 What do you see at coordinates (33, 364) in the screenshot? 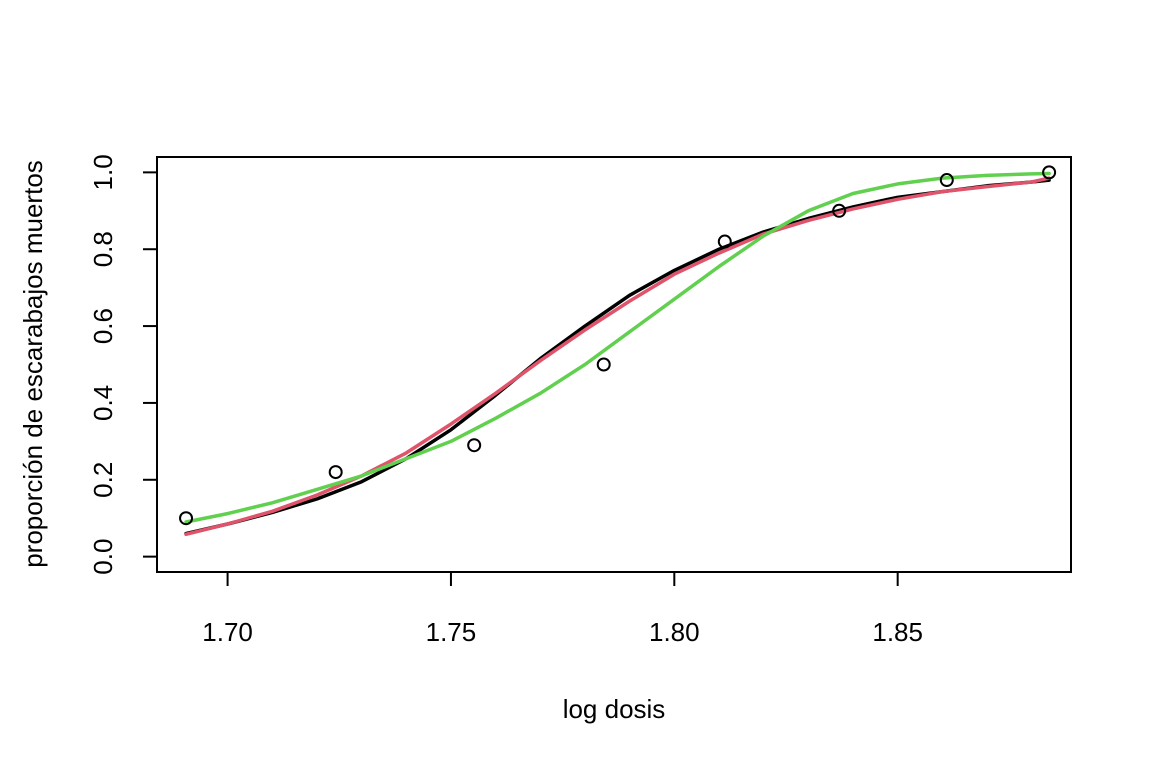
I see `y-axis-label: proporción de escarabajos muertos` at bounding box center [33, 364].